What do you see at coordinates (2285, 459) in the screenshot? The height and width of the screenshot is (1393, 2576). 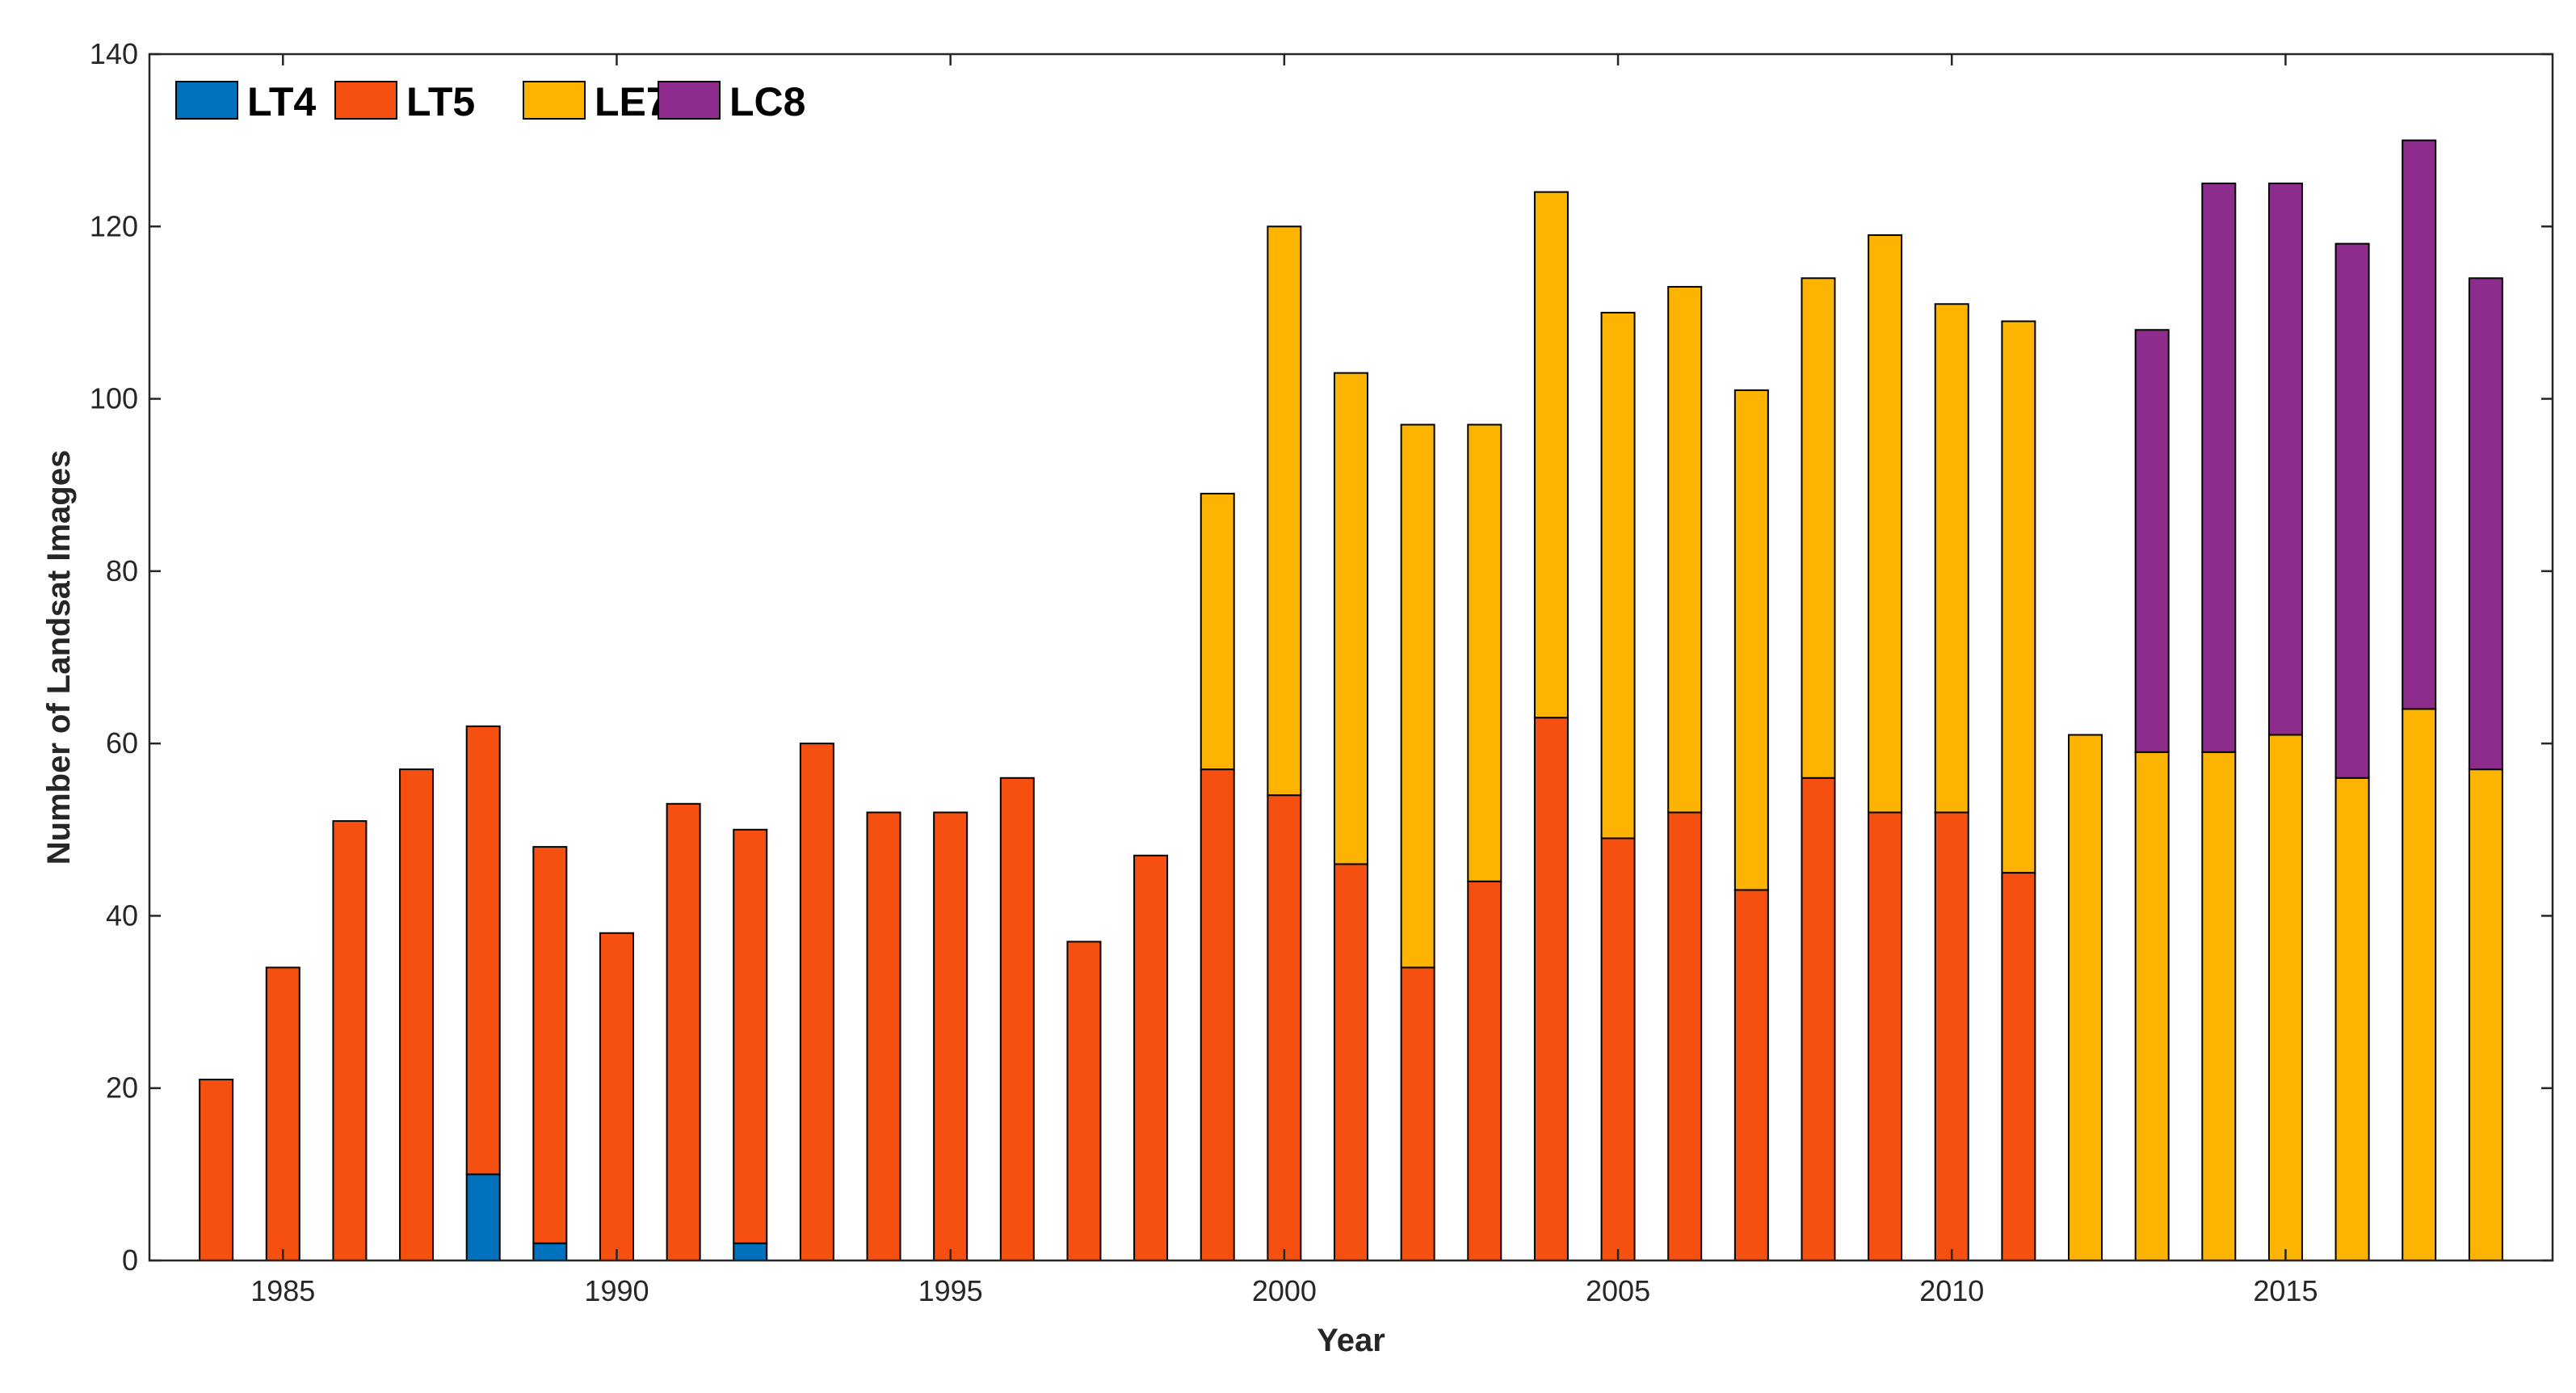 I see `bar-lc8-2015` at bounding box center [2285, 459].